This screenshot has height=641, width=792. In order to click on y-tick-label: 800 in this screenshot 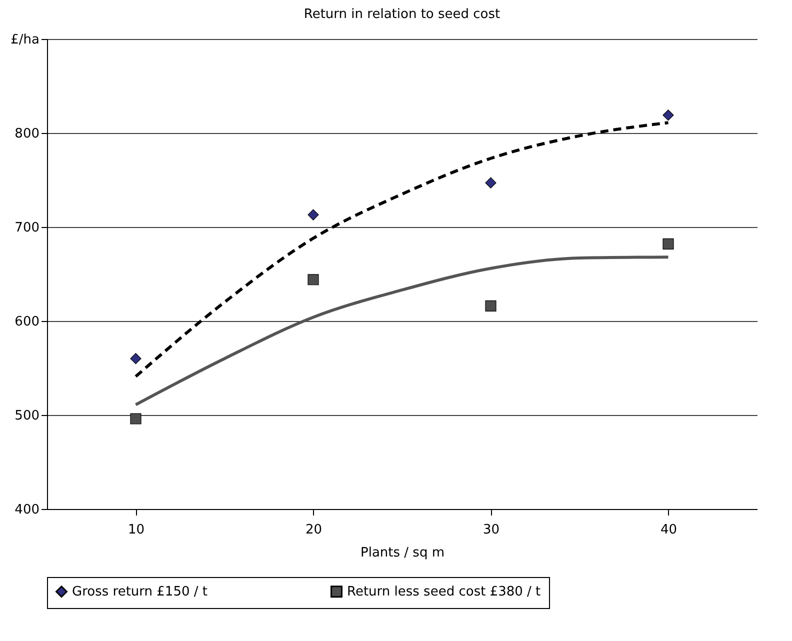, I will do `click(27, 134)`.